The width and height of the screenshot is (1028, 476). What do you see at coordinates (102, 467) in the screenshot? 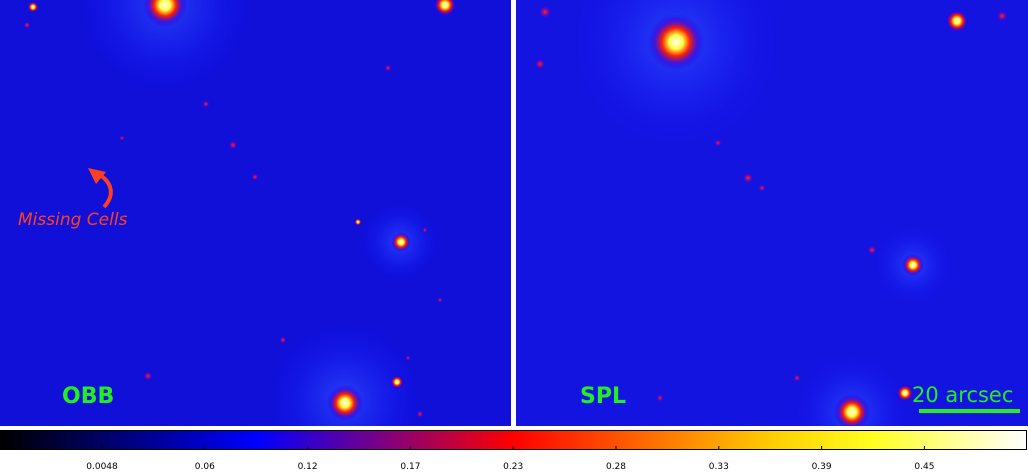
I see `colorbar-tick-label: 0.0048` at bounding box center [102, 467].